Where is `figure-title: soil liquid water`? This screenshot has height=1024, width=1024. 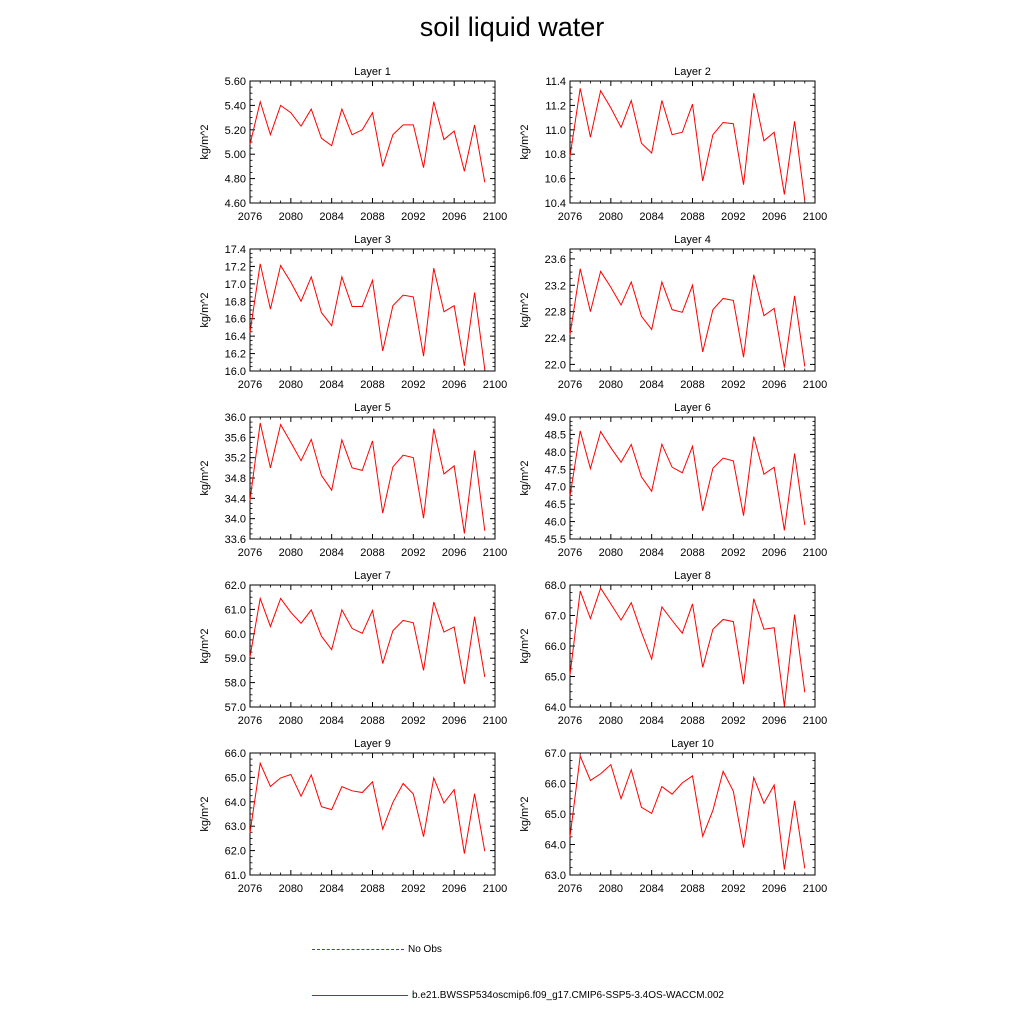 figure-title: soil liquid water is located at coordinates (512, 27).